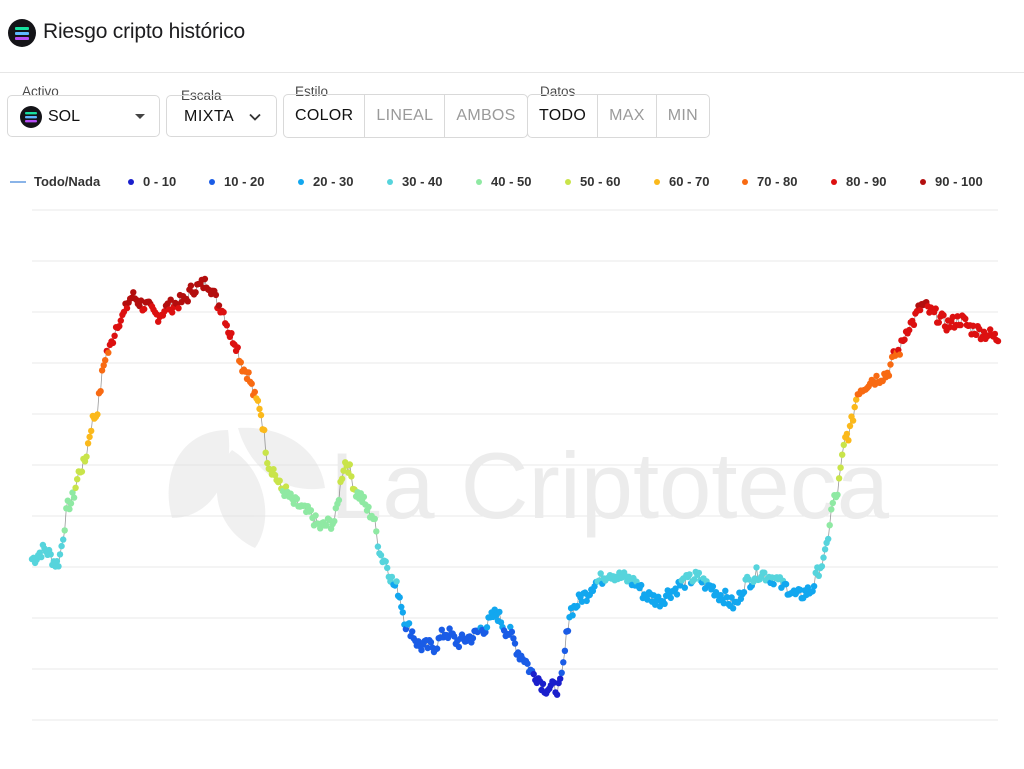  I want to click on legend-label: 20 - 30, so click(333, 181).